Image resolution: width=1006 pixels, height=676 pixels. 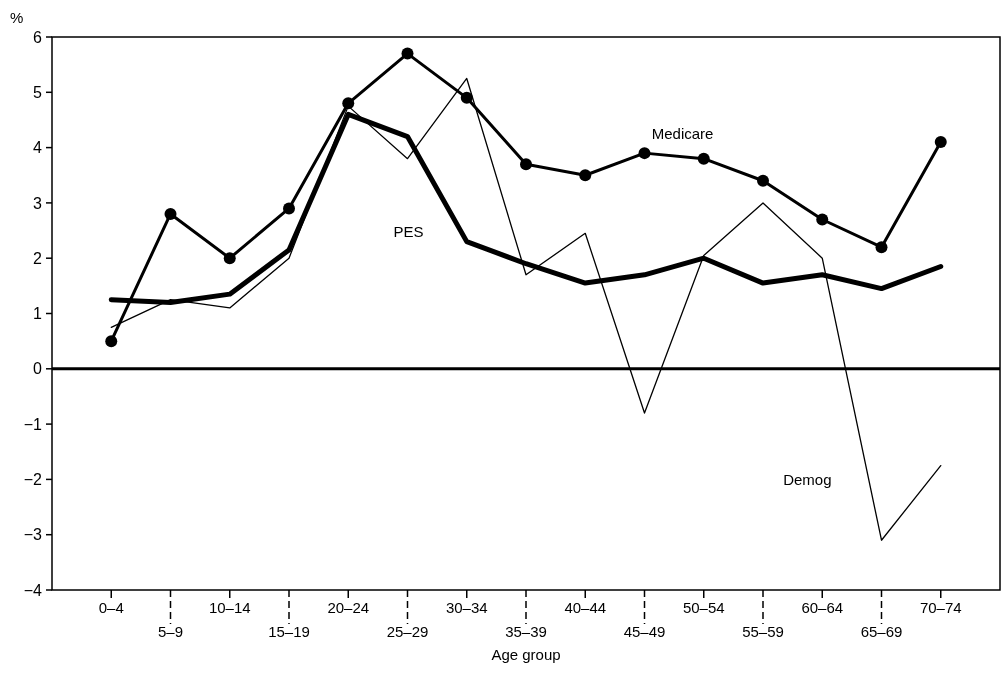 I want to click on x-tick-label: 5–9, so click(x=170, y=632).